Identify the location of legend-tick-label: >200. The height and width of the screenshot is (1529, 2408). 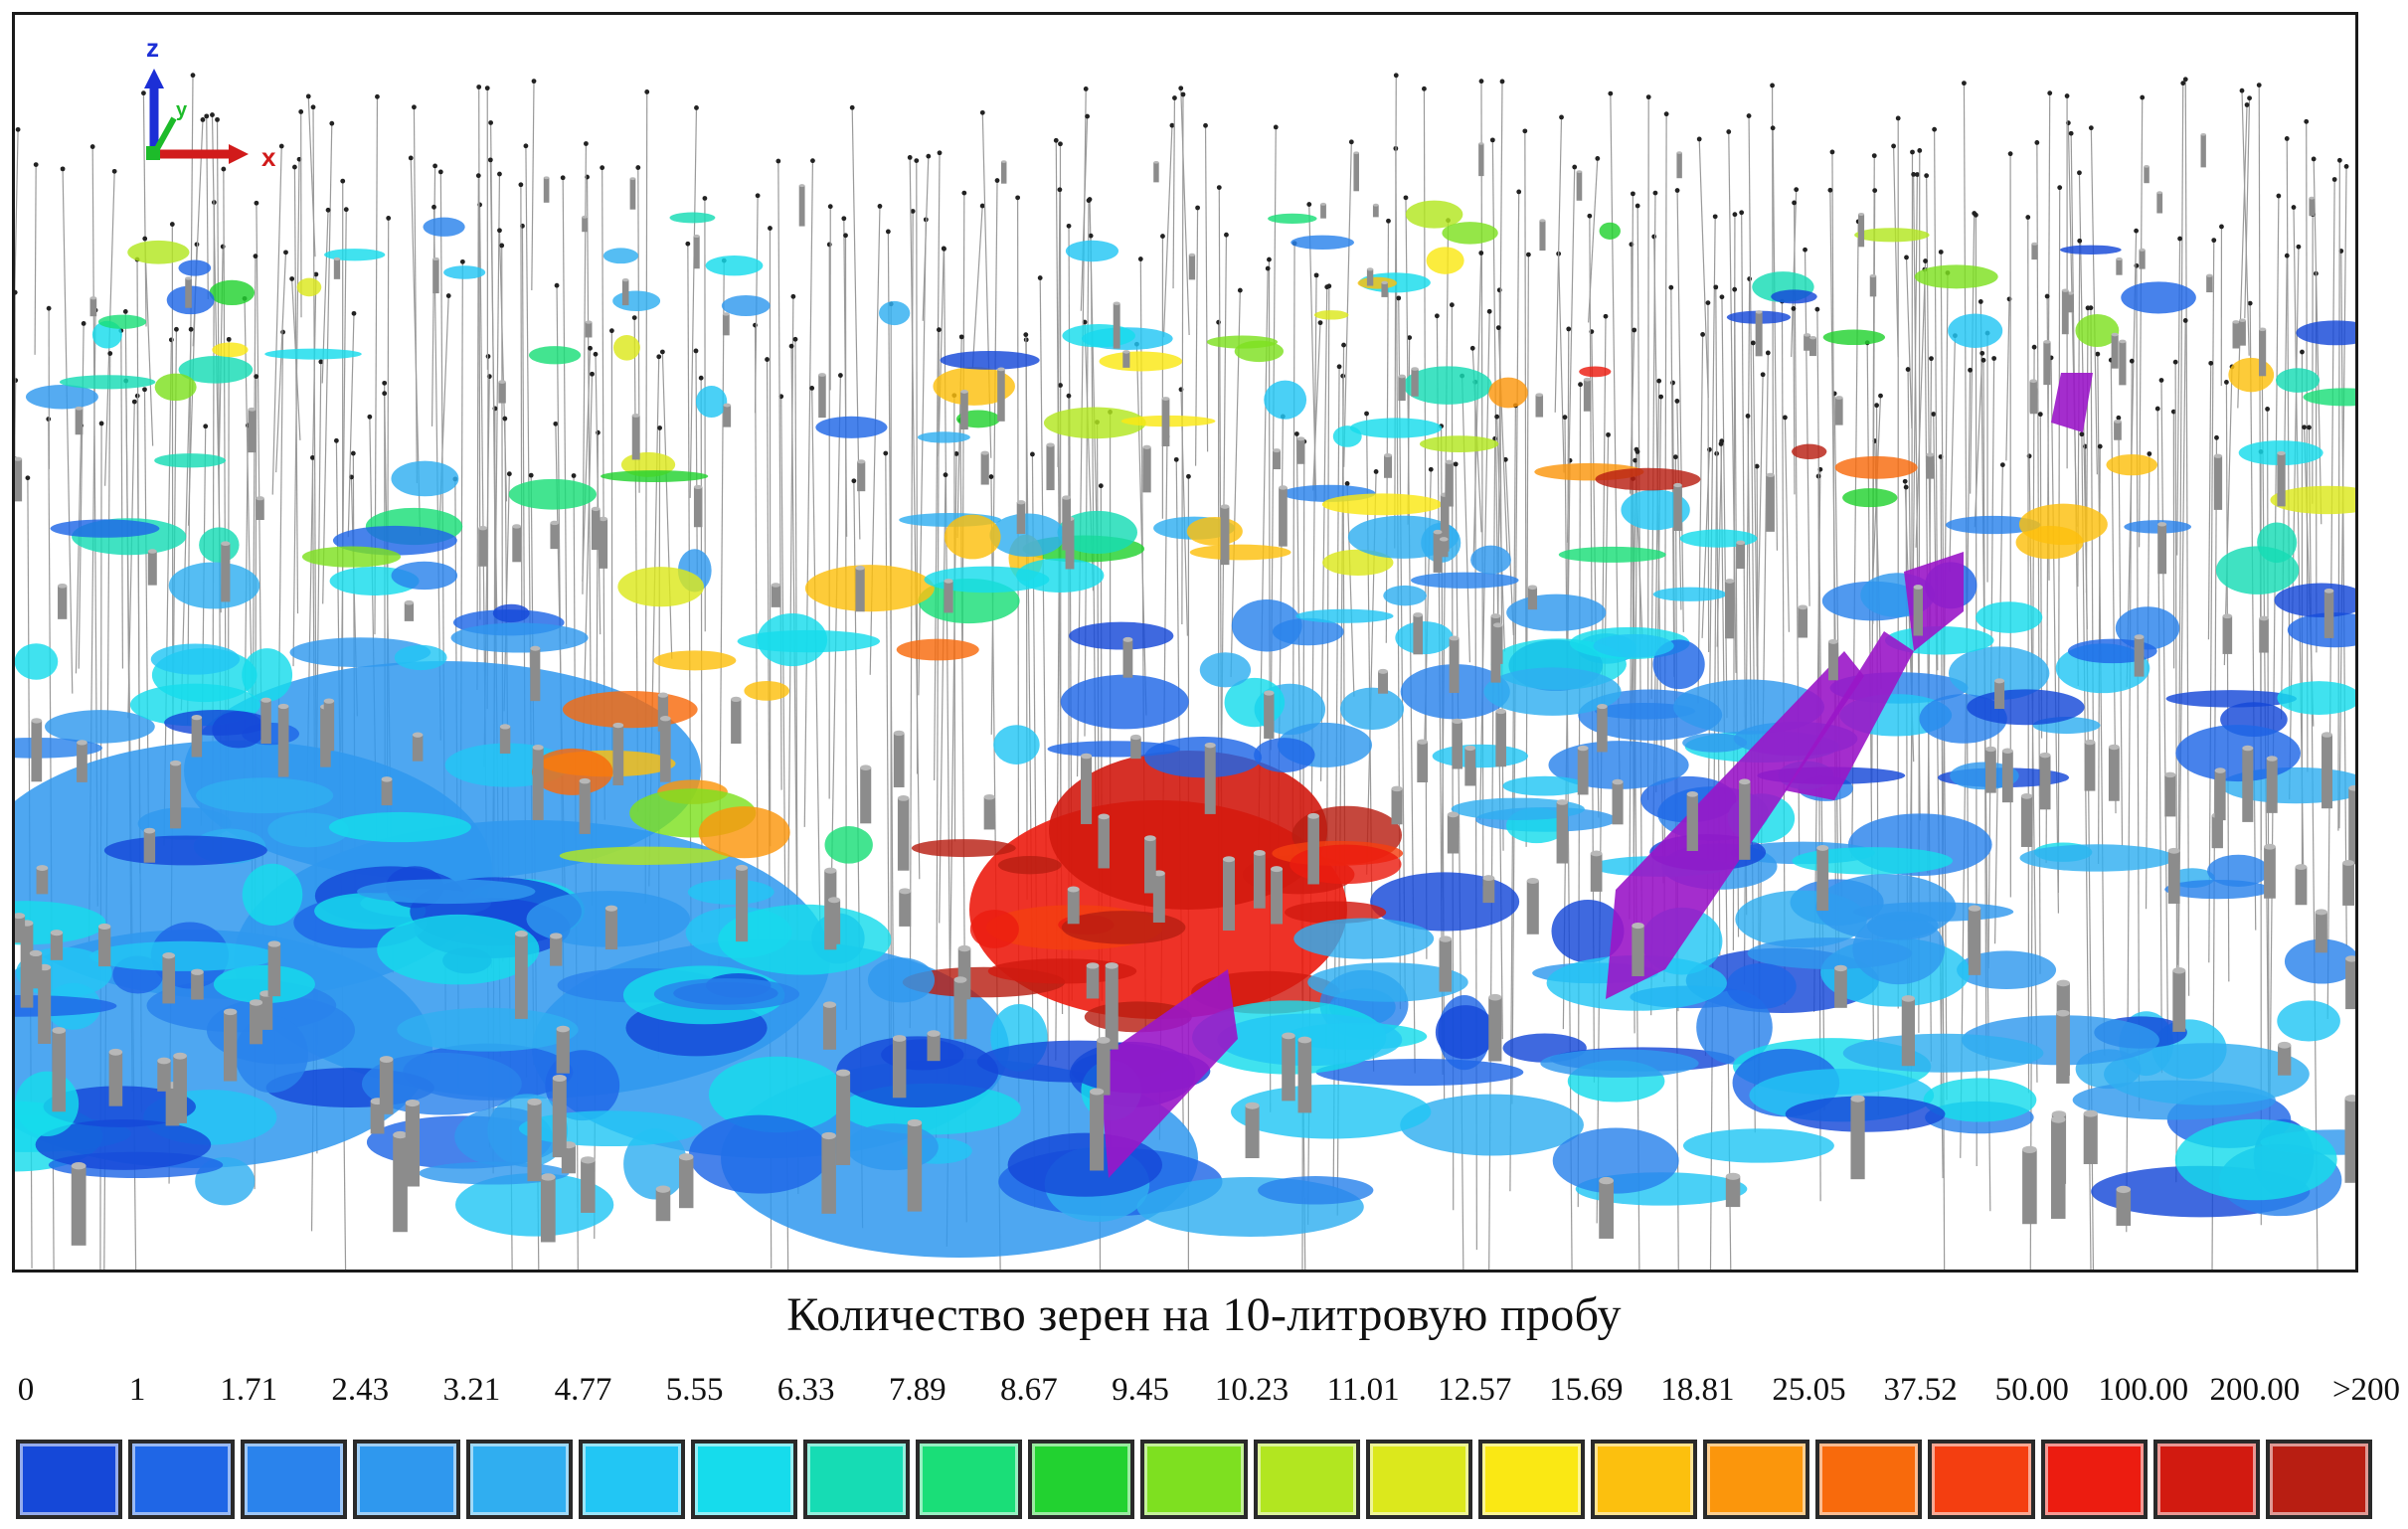
(2366, 1390).